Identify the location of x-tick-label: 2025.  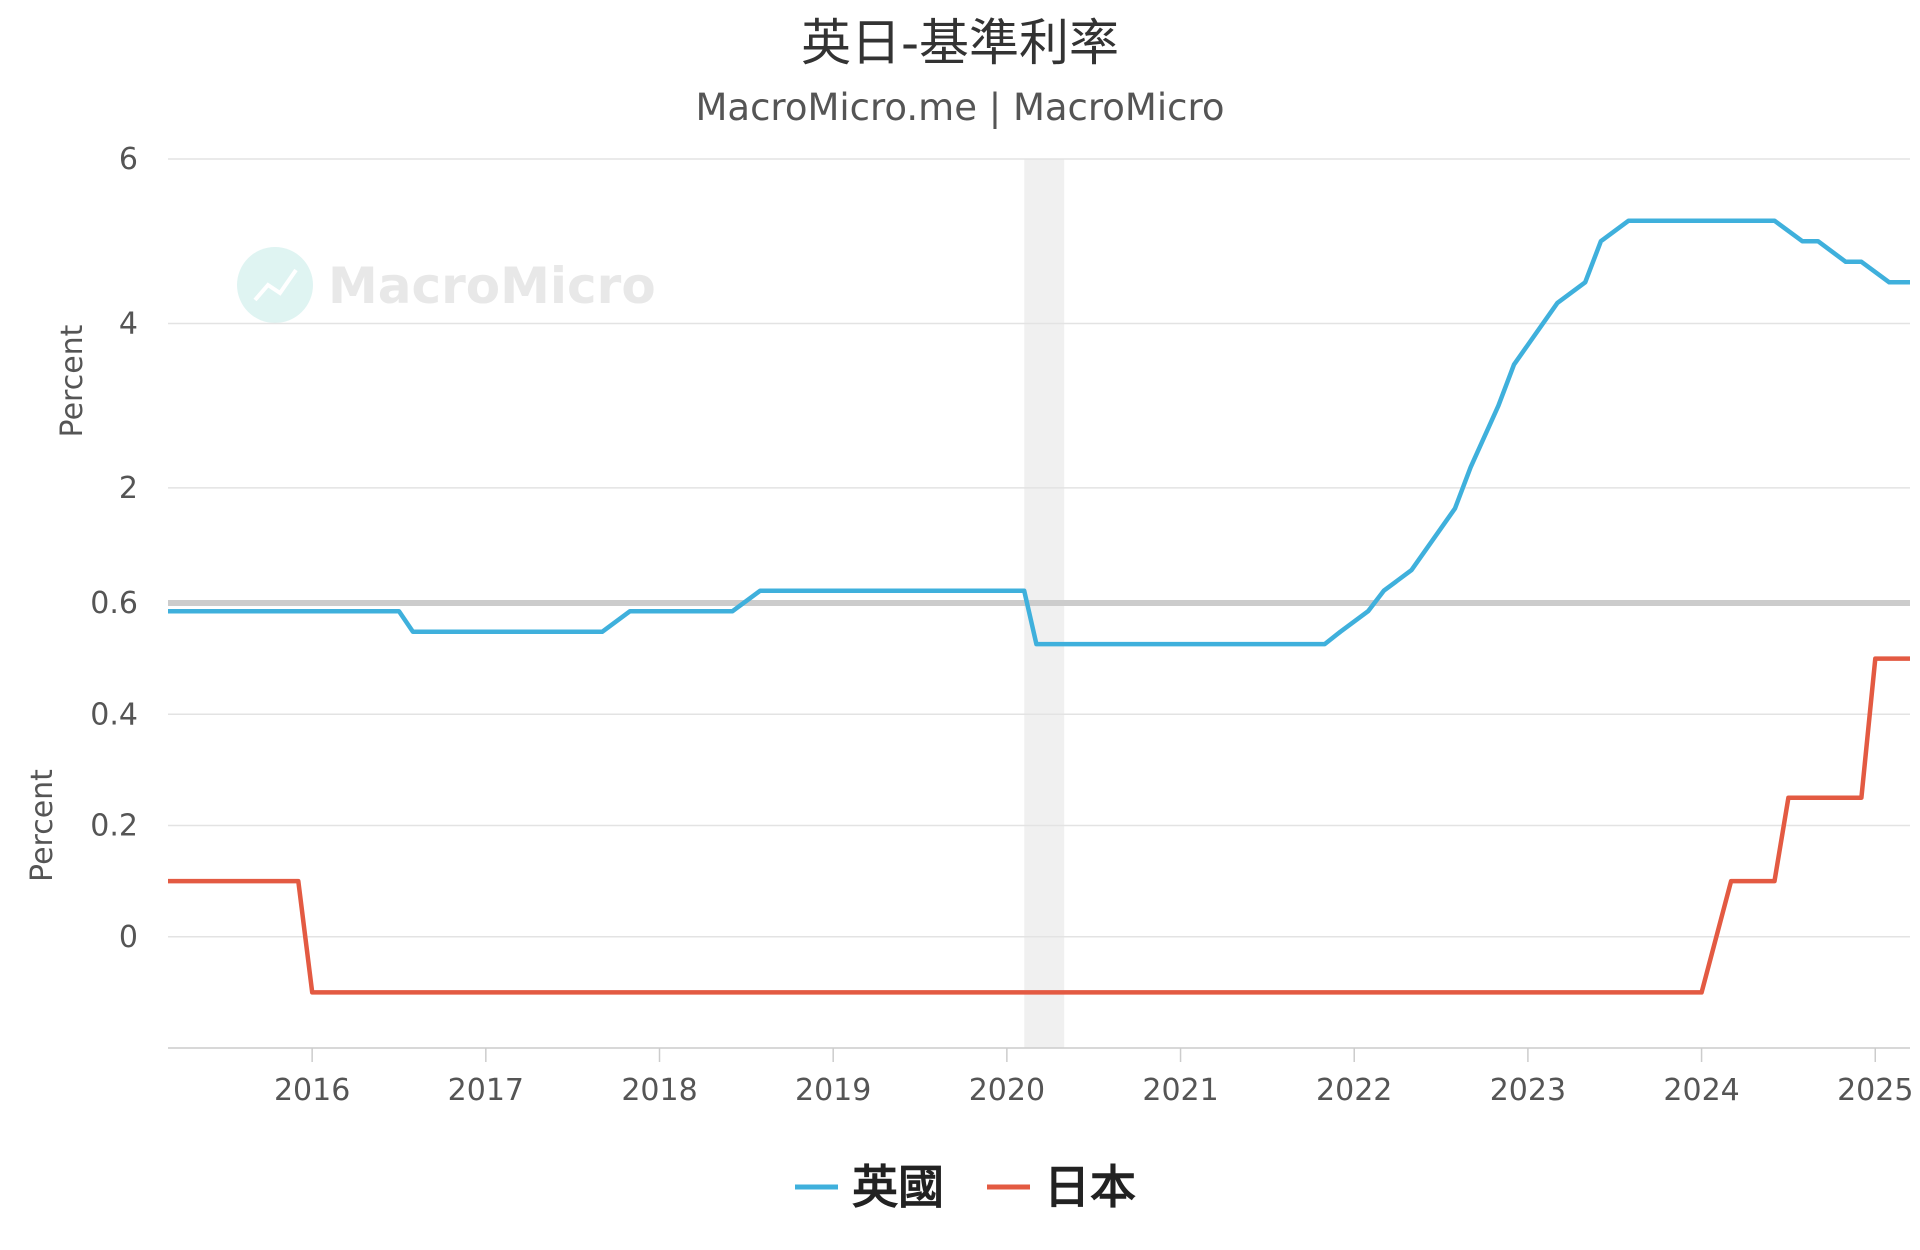
(1875, 1090).